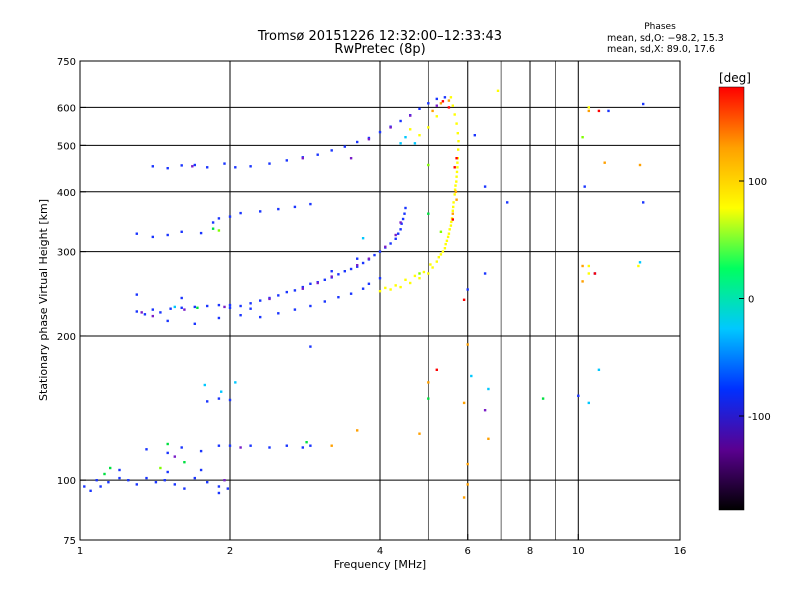  Describe the element at coordinates (665, 38) in the screenshot. I see `phase-stats-o: mean, sd,O: −98.2, 15.3` at that location.